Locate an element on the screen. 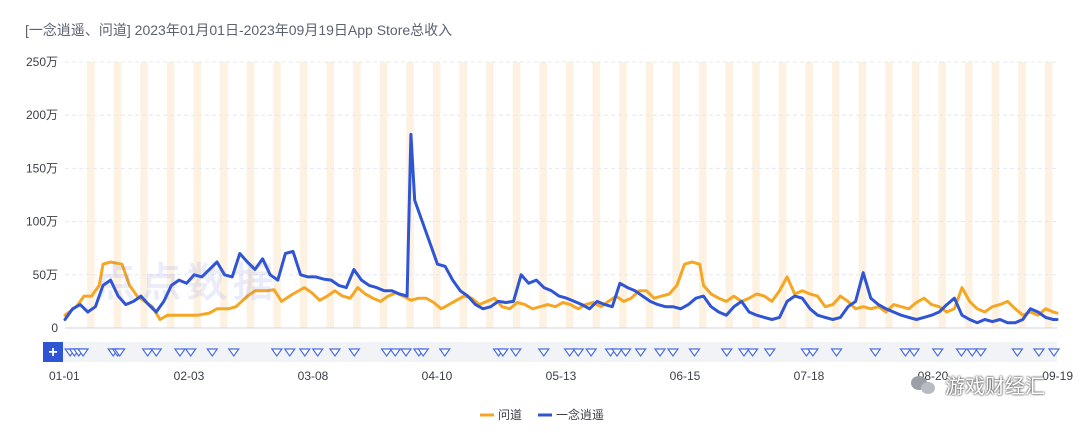 The height and width of the screenshot is (433, 1080). plus-icon: + is located at coordinates (52, 352).